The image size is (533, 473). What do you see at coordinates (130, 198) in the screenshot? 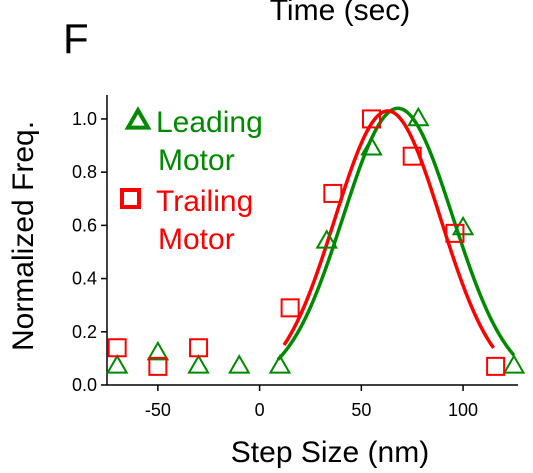
I see `legend-square-icon` at bounding box center [130, 198].